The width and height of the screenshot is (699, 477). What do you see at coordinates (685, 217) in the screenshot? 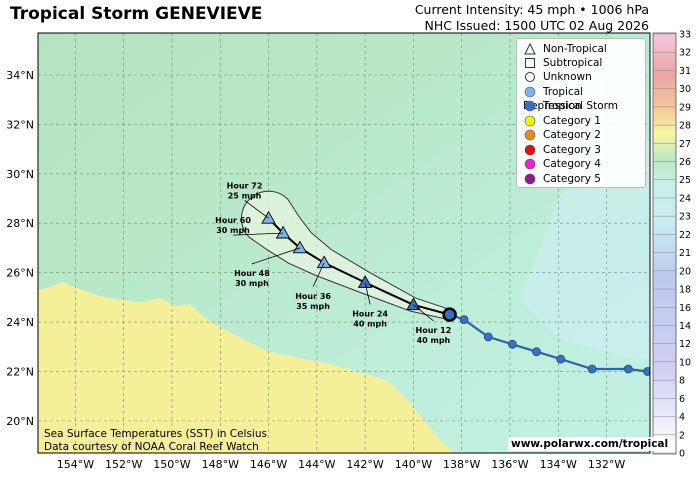
I see `colorbar-tick-label: 23` at bounding box center [685, 217].